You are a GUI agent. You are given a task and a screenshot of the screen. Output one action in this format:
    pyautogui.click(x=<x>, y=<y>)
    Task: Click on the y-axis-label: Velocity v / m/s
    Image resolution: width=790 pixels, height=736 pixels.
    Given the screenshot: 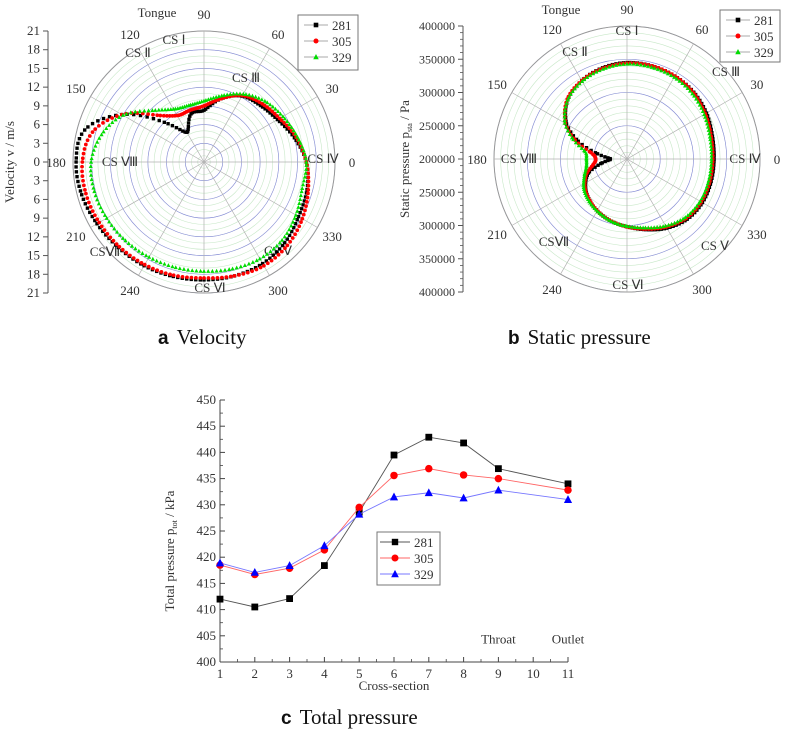 What is the action you would take?
    pyautogui.click(x=9, y=162)
    